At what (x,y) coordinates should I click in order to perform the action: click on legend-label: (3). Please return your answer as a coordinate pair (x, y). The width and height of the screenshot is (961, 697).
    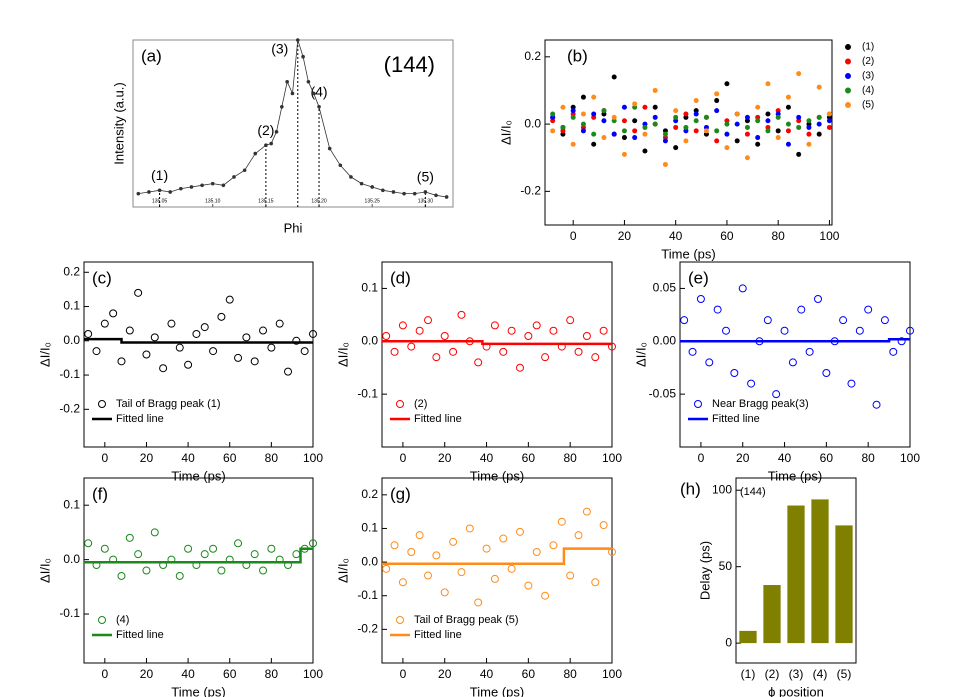
    Looking at the image, I should click on (868, 76).